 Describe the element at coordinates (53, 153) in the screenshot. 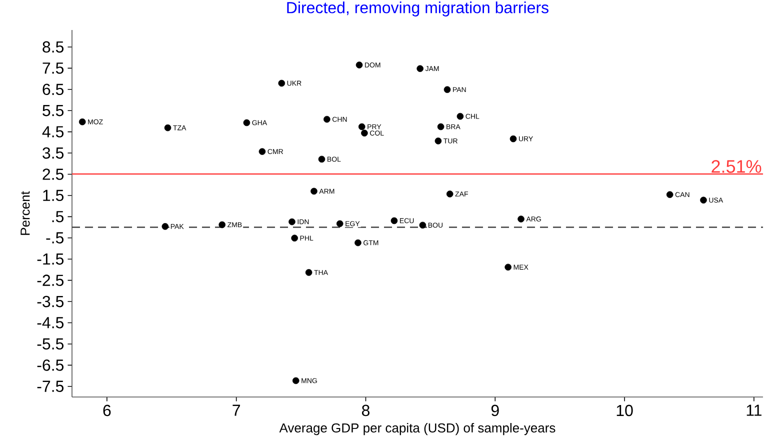

I see `y-tick-label: 3.5` at that location.